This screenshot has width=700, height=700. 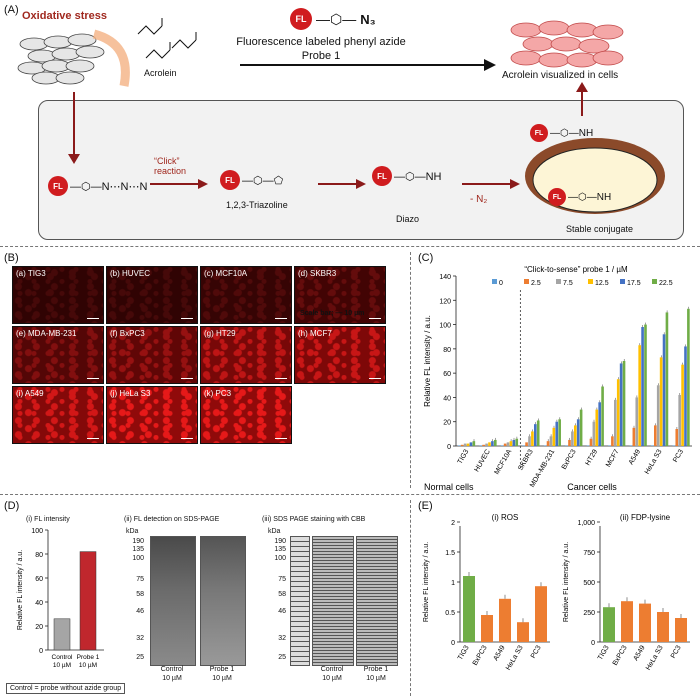 What do you see at coordinates (172, 669) in the screenshot?
I see `lane-control-ii: Control` at bounding box center [172, 669].